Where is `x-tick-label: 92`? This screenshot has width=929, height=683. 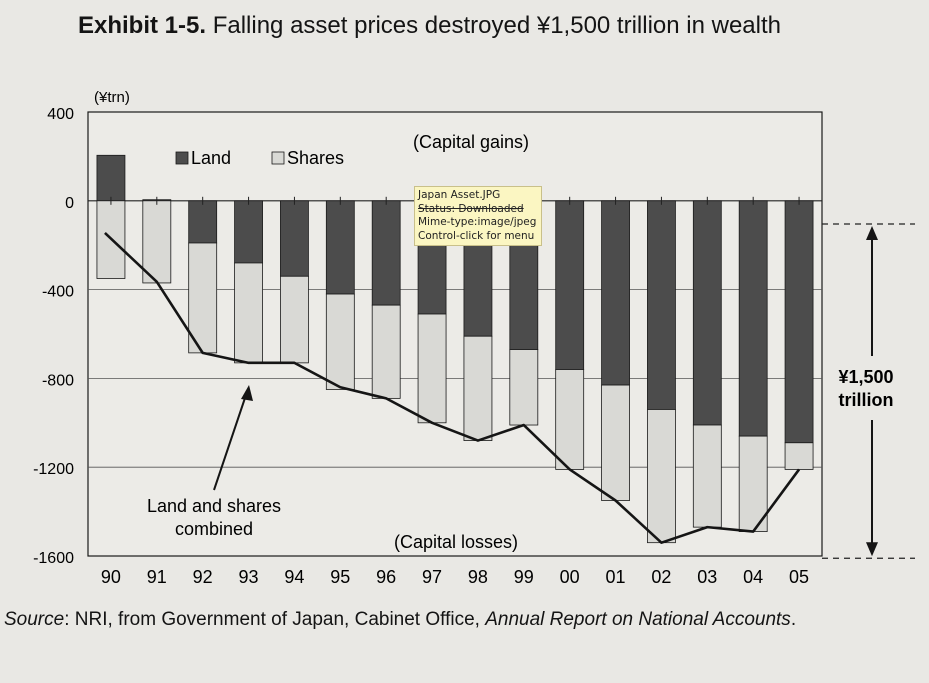 x-tick-label: 92 is located at coordinates (203, 577).